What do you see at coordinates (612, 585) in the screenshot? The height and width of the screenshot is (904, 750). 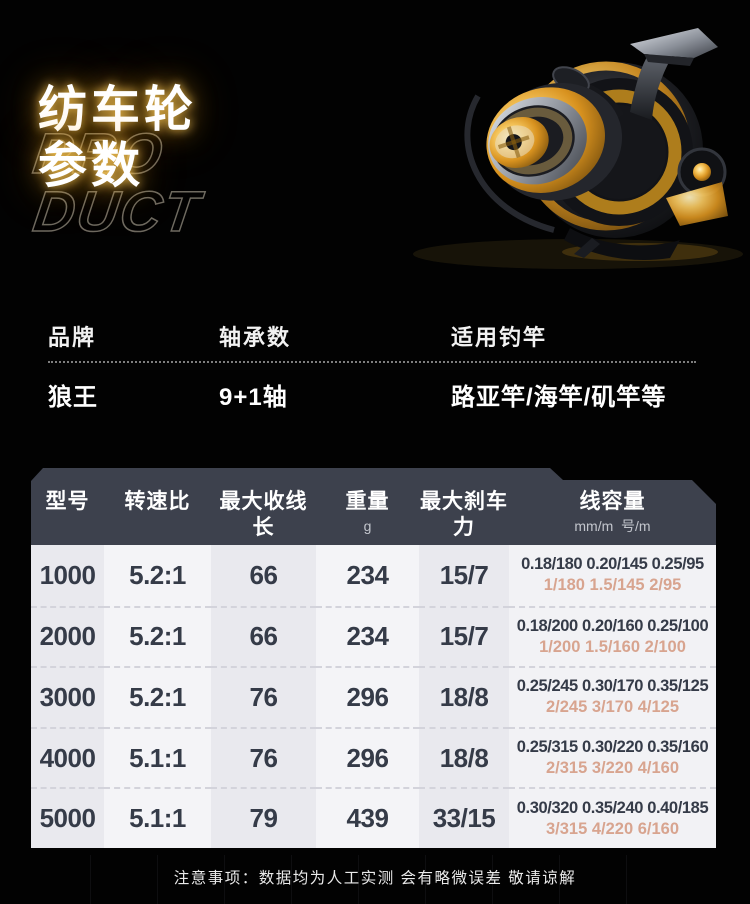 I see `capacity-hao-value: 1/180 1.5/145 2/95` at bounding box center [612, 585].